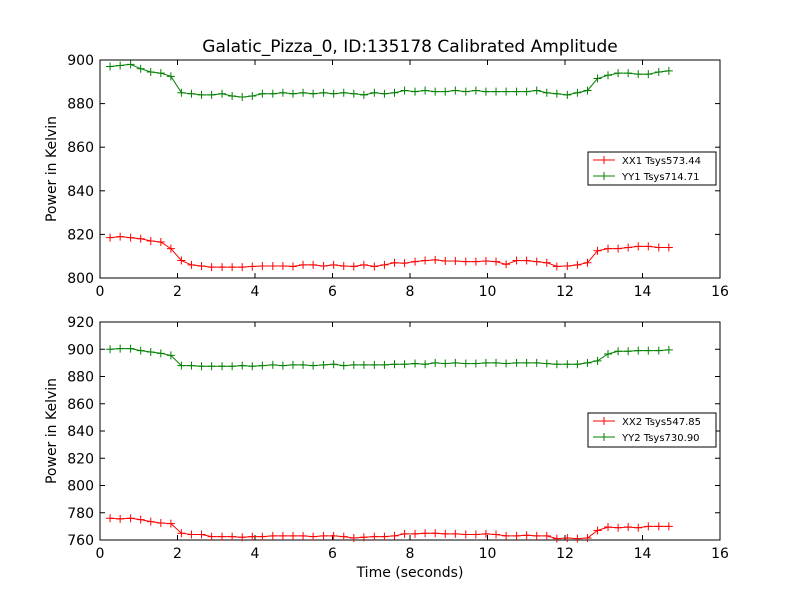 The width and height of the screenshot is (800, 600). Describe the element at coordinates (410, 573) in the screenshot. I see `x-axis-label: Time (seconds)` at that location.